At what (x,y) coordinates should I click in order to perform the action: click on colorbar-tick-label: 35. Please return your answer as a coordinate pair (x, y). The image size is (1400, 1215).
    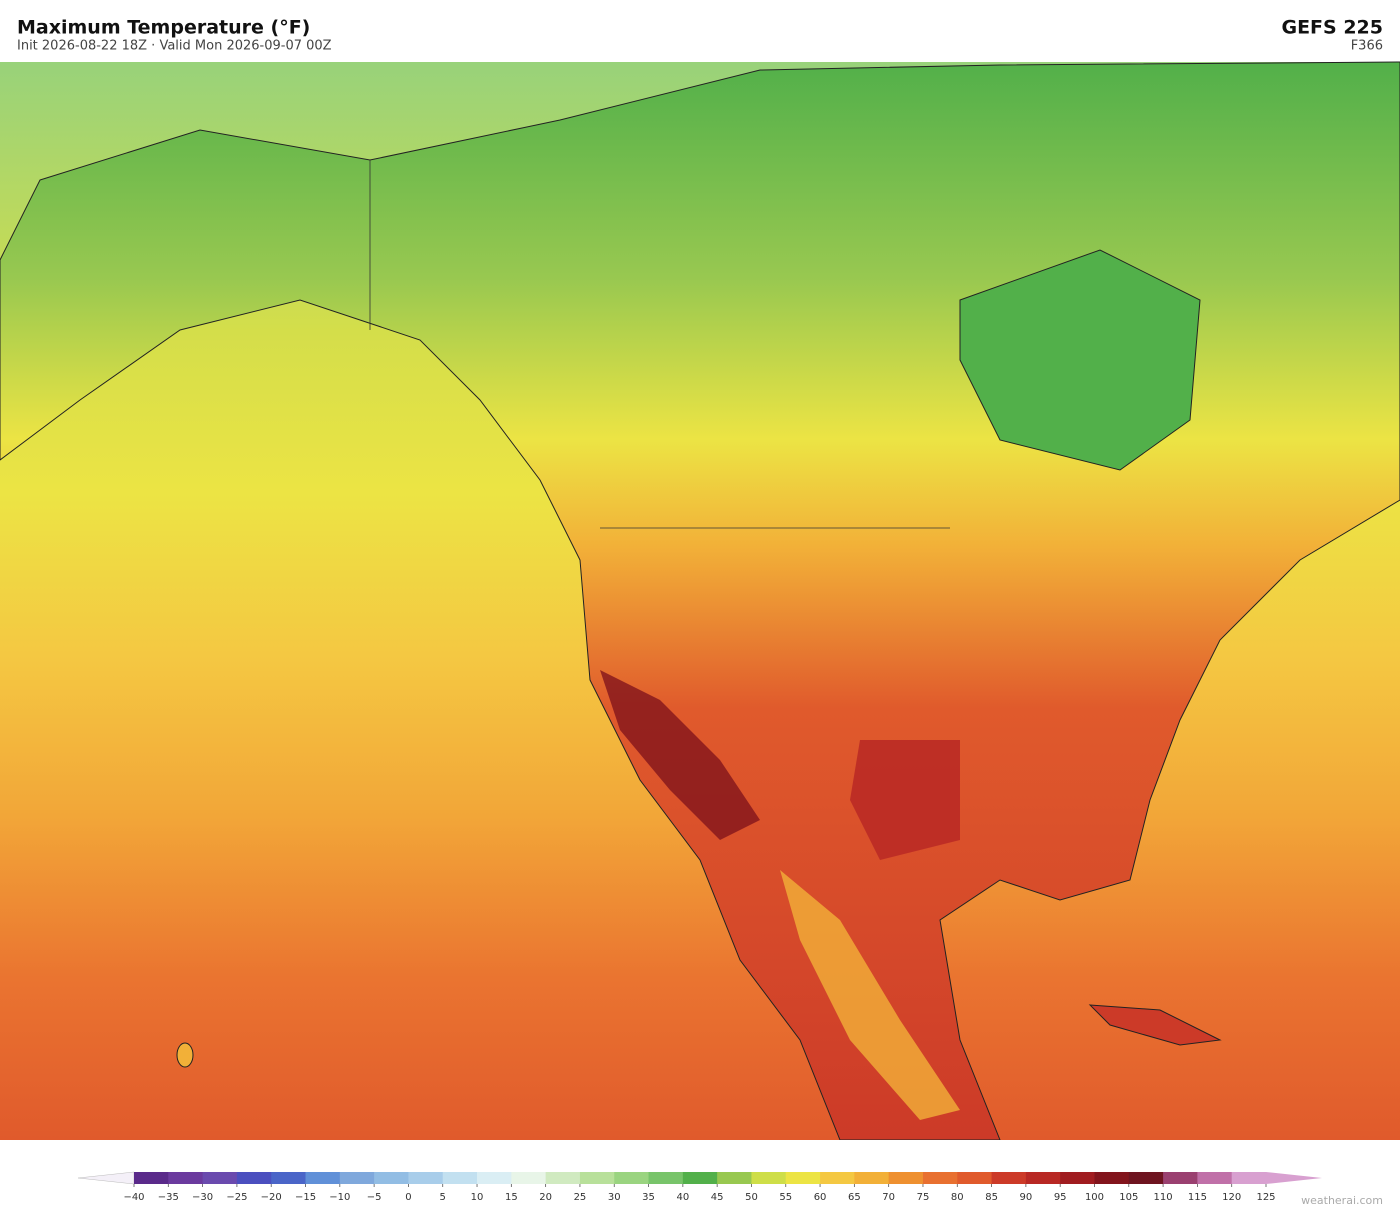
    Looking at the image, I should click on (648, 1197).